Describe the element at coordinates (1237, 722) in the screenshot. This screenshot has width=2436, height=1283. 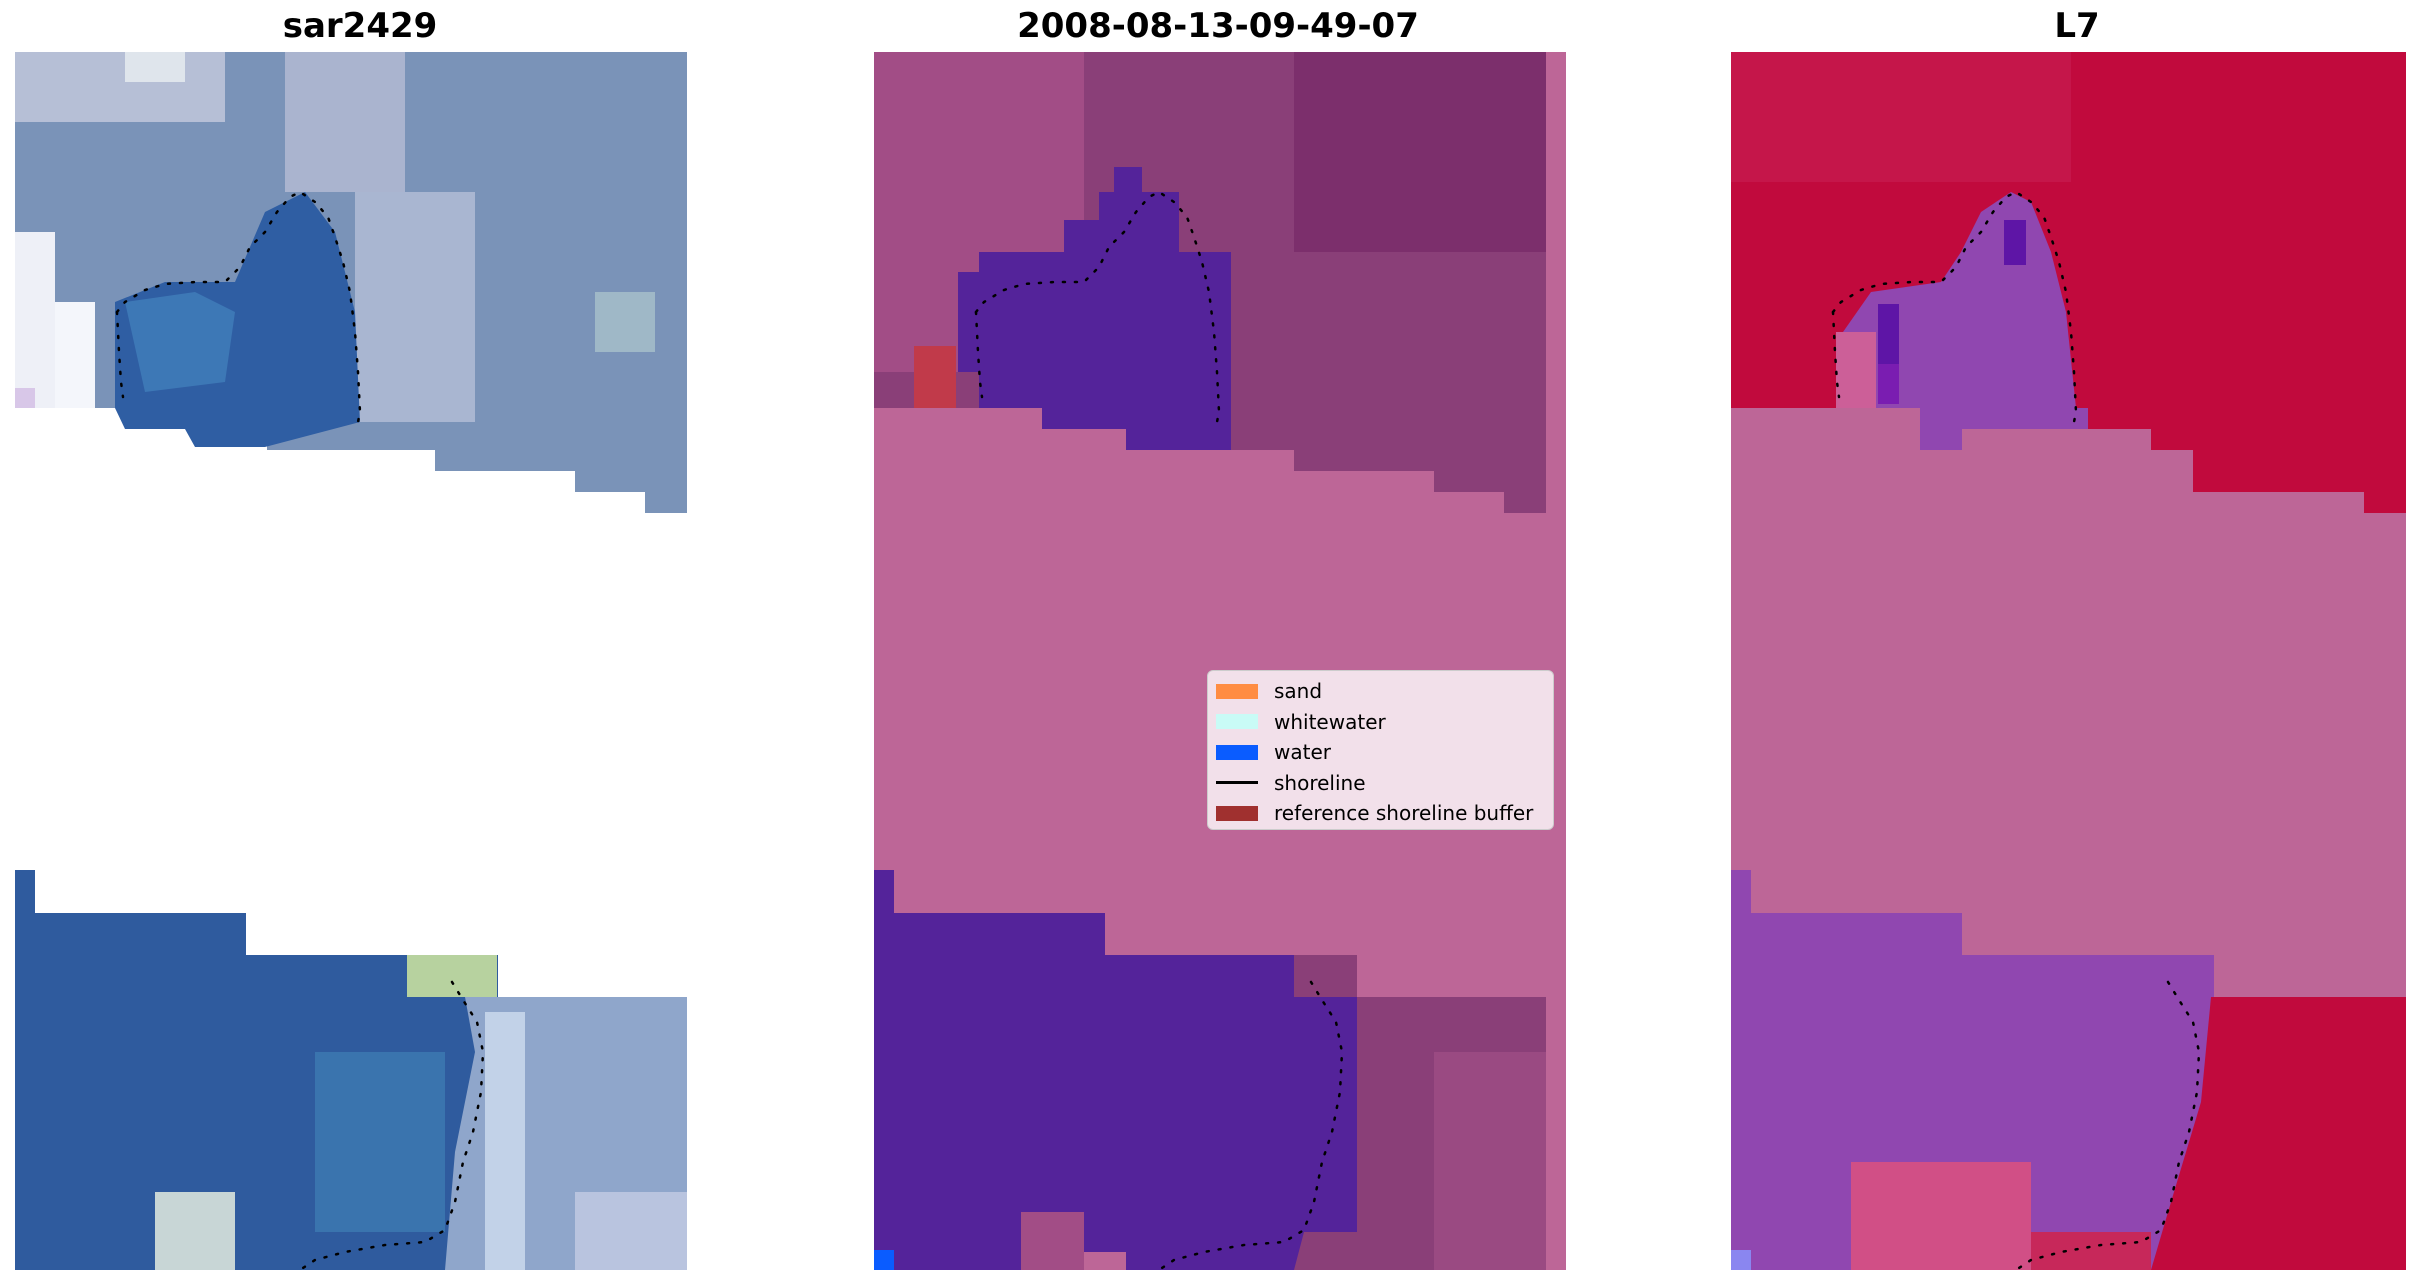
I see `whitewater-swatch` at that location.